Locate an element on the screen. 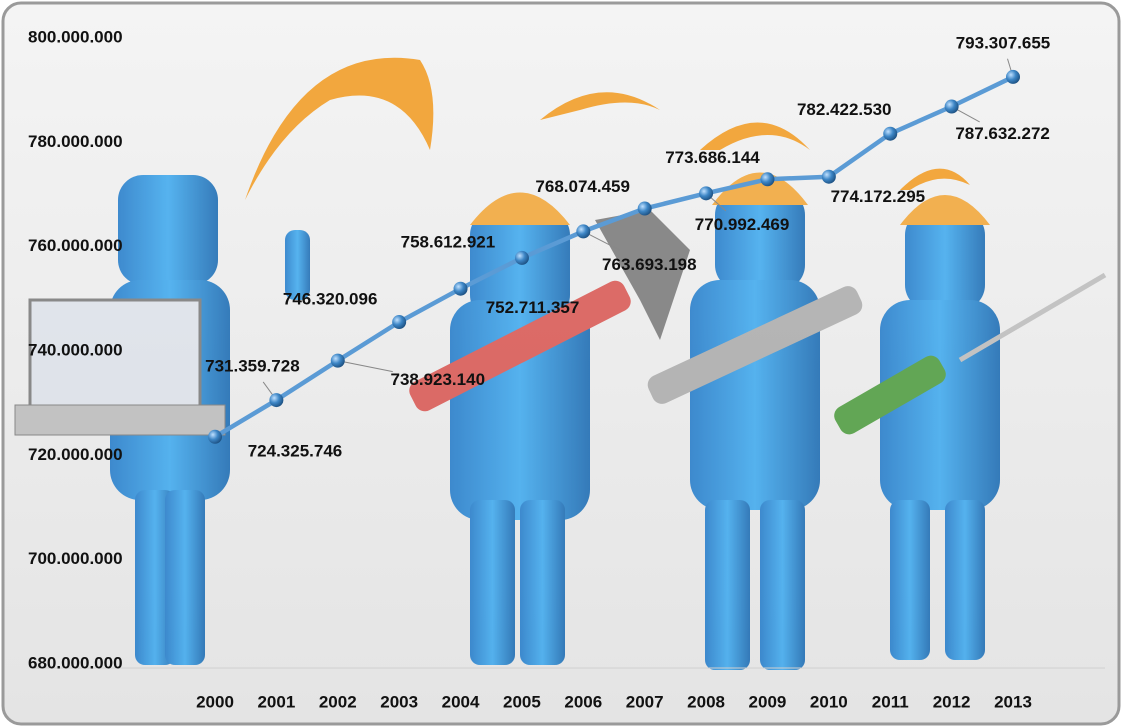  x-tick-label: 2007 is located at coordinates (645, 701).